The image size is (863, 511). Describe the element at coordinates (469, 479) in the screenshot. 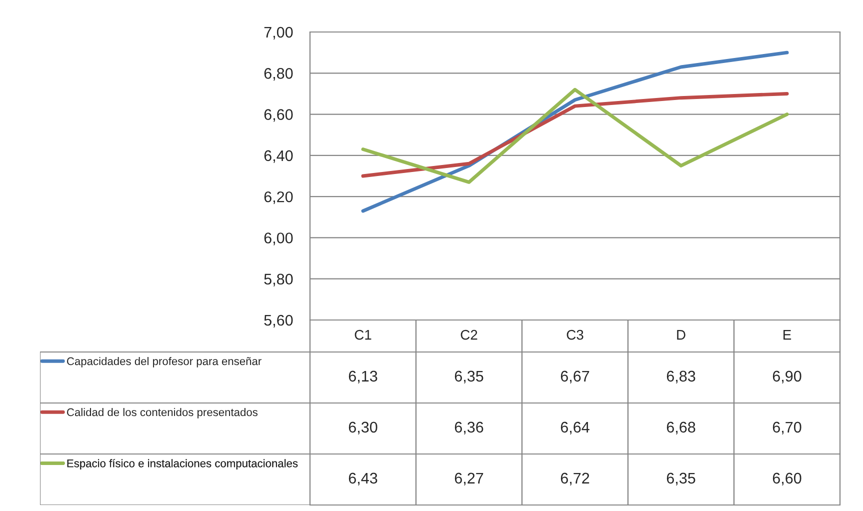

I see `data-label: 6,27` at that location.